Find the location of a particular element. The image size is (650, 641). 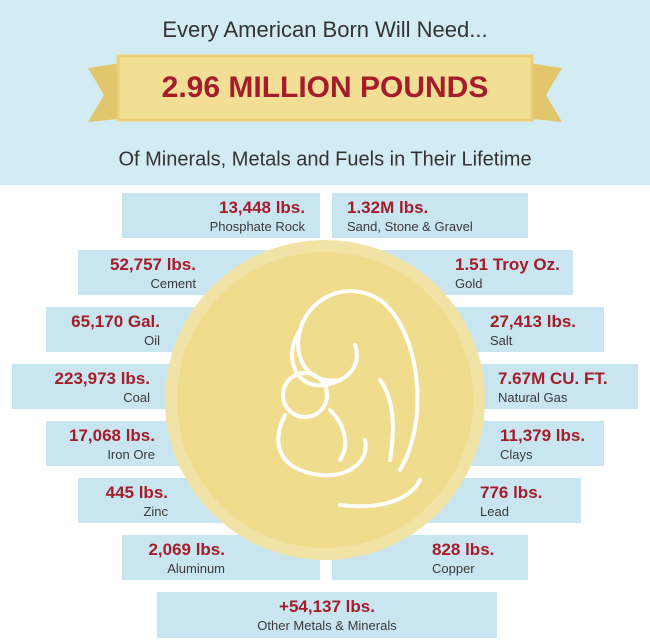

item-label: Sand, Stone & Gravel is located at coordinates (410, 226).